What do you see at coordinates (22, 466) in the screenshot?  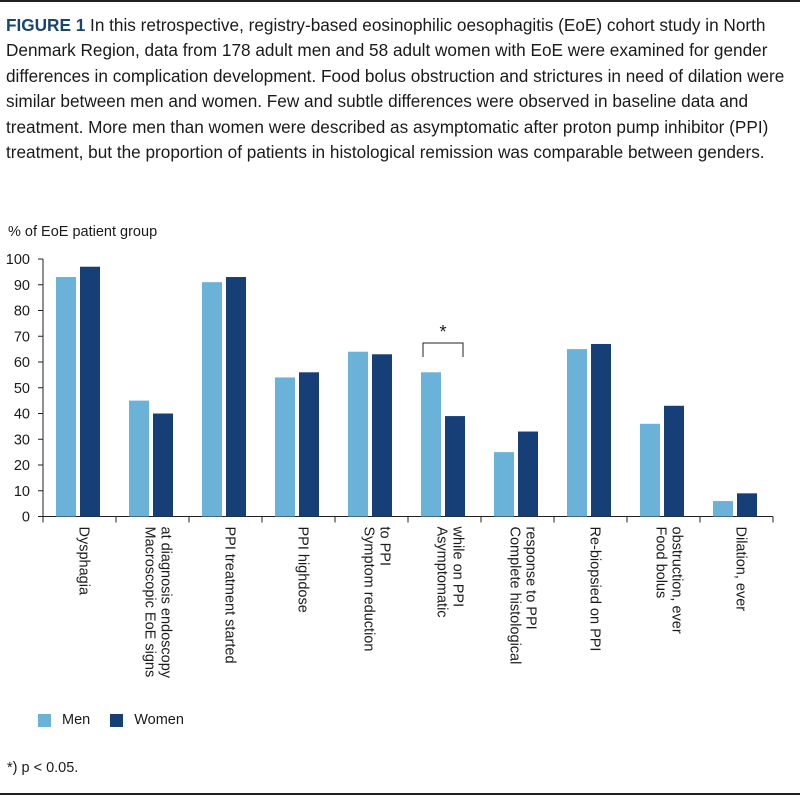 I see `y-tick-label-20: 20` at bounding box center [22, 466].